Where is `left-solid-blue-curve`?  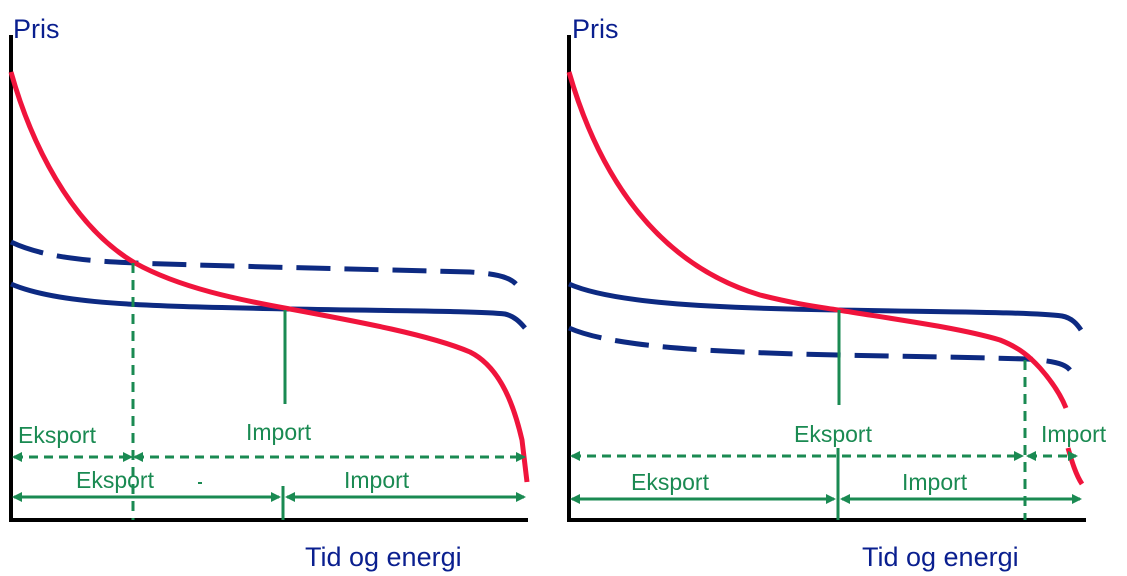
left-solid-blue-curve is located at coordinates (268, 305).